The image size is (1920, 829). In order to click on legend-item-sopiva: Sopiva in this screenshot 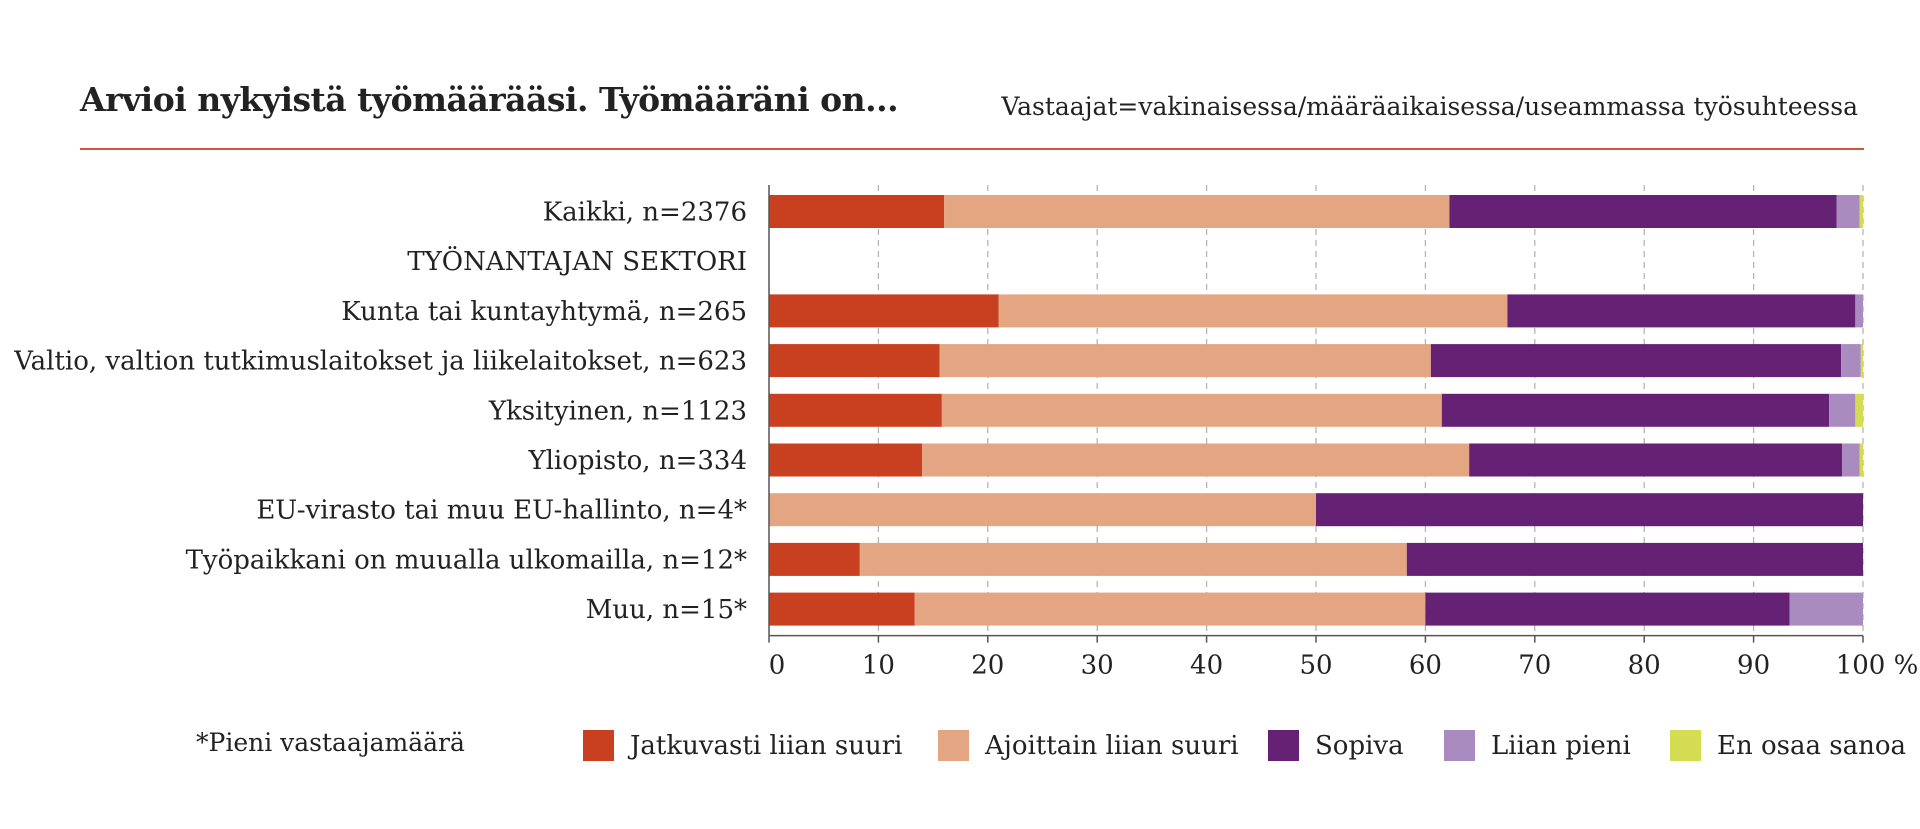, I will do `click(1336, 745)`.